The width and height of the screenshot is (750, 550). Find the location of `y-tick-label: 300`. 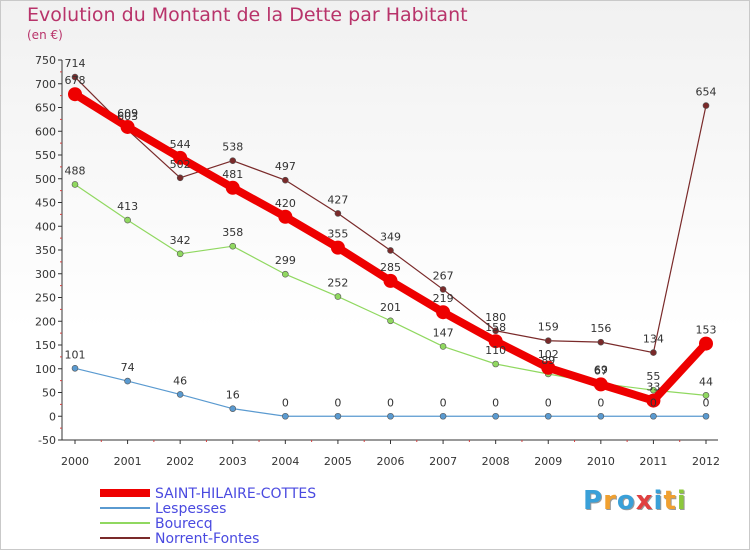

y-tick-label: 300 is located at coordinates (45, 274).